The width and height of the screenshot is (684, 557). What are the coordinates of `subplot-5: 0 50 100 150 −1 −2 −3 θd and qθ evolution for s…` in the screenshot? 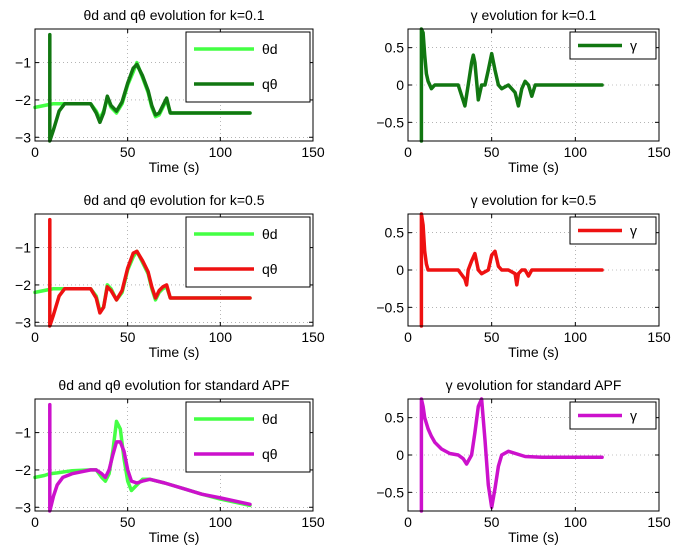 It's located at (170, 461).